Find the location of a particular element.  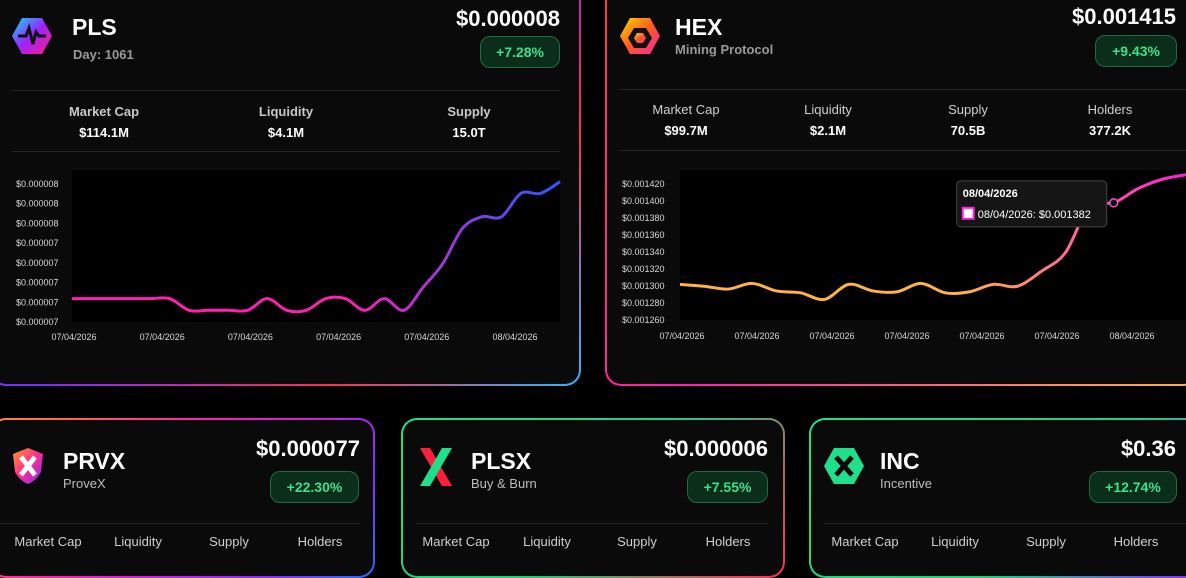

plsx-logo-icon is located at coordinates (436, 467).